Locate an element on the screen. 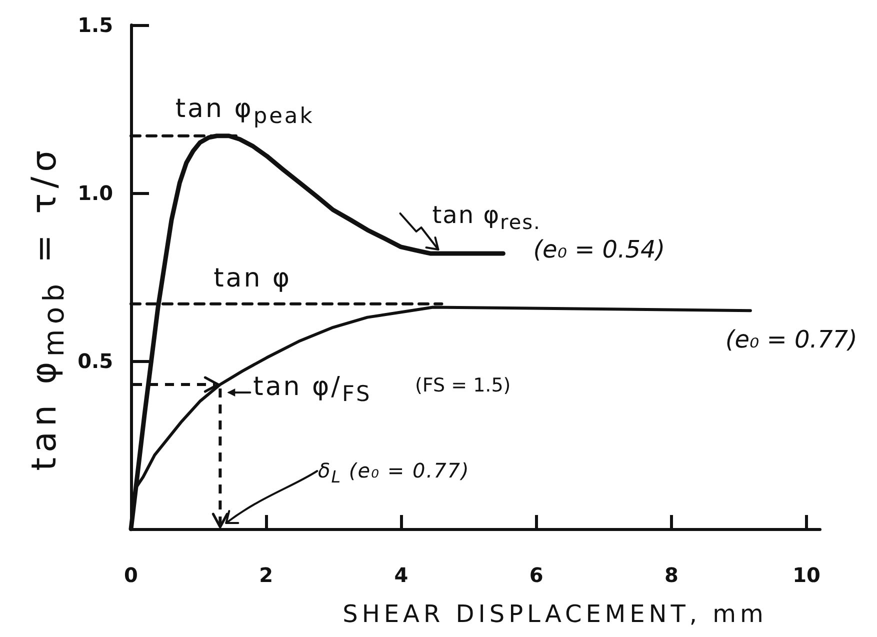 This screenshot has width=877, height=637. annotation: tan φ is located at coordinates (253, 278).